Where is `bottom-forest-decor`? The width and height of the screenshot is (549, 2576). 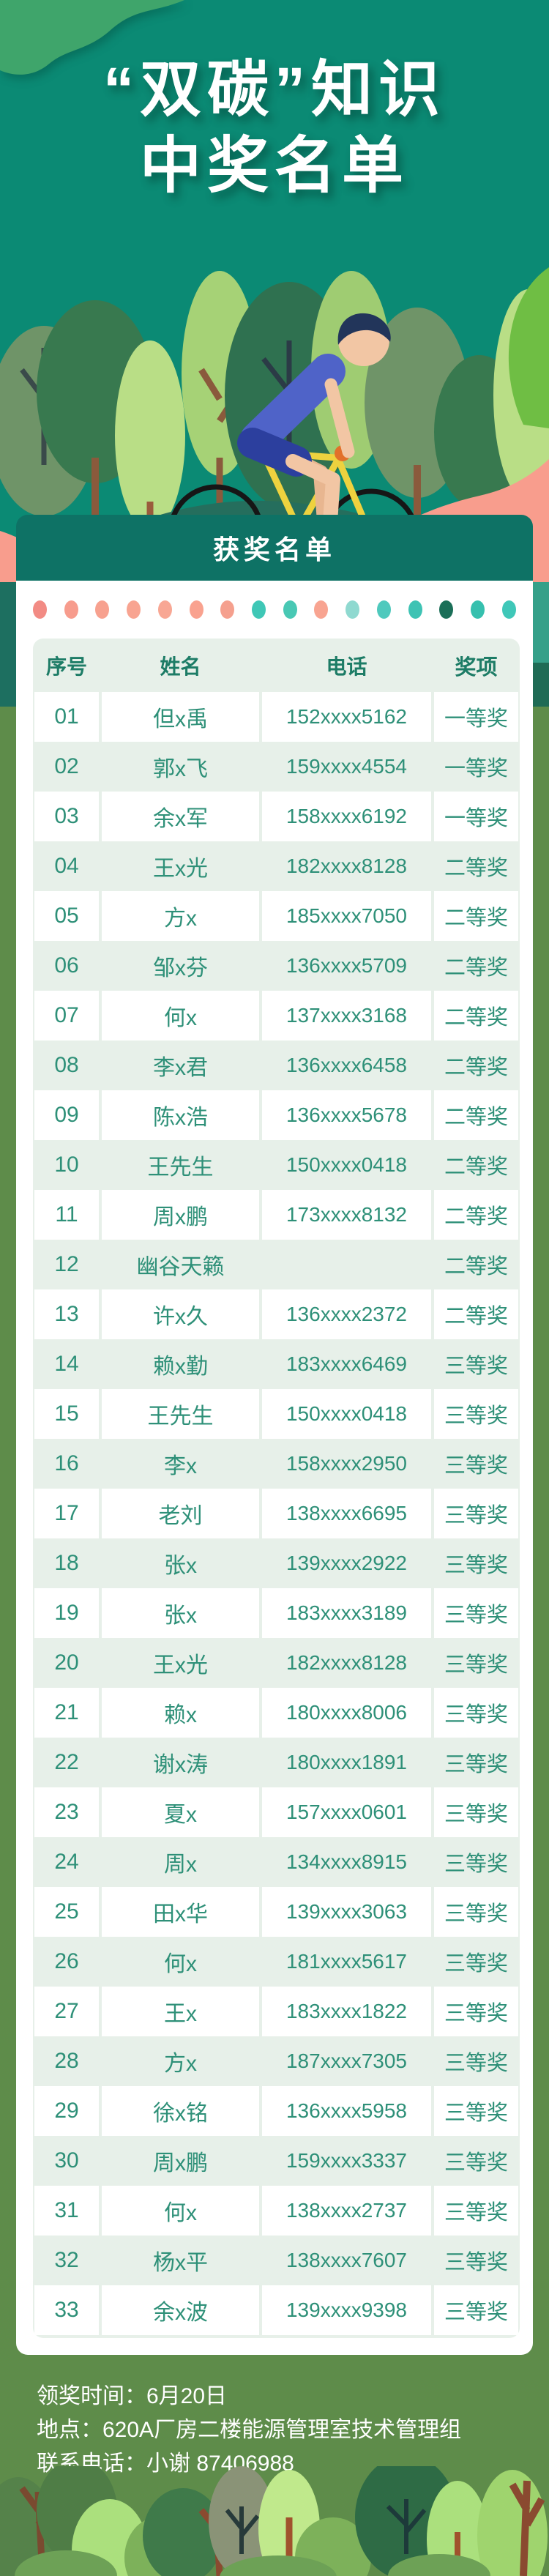
bottom-forest-decor is located at coordinates (274, 2521).